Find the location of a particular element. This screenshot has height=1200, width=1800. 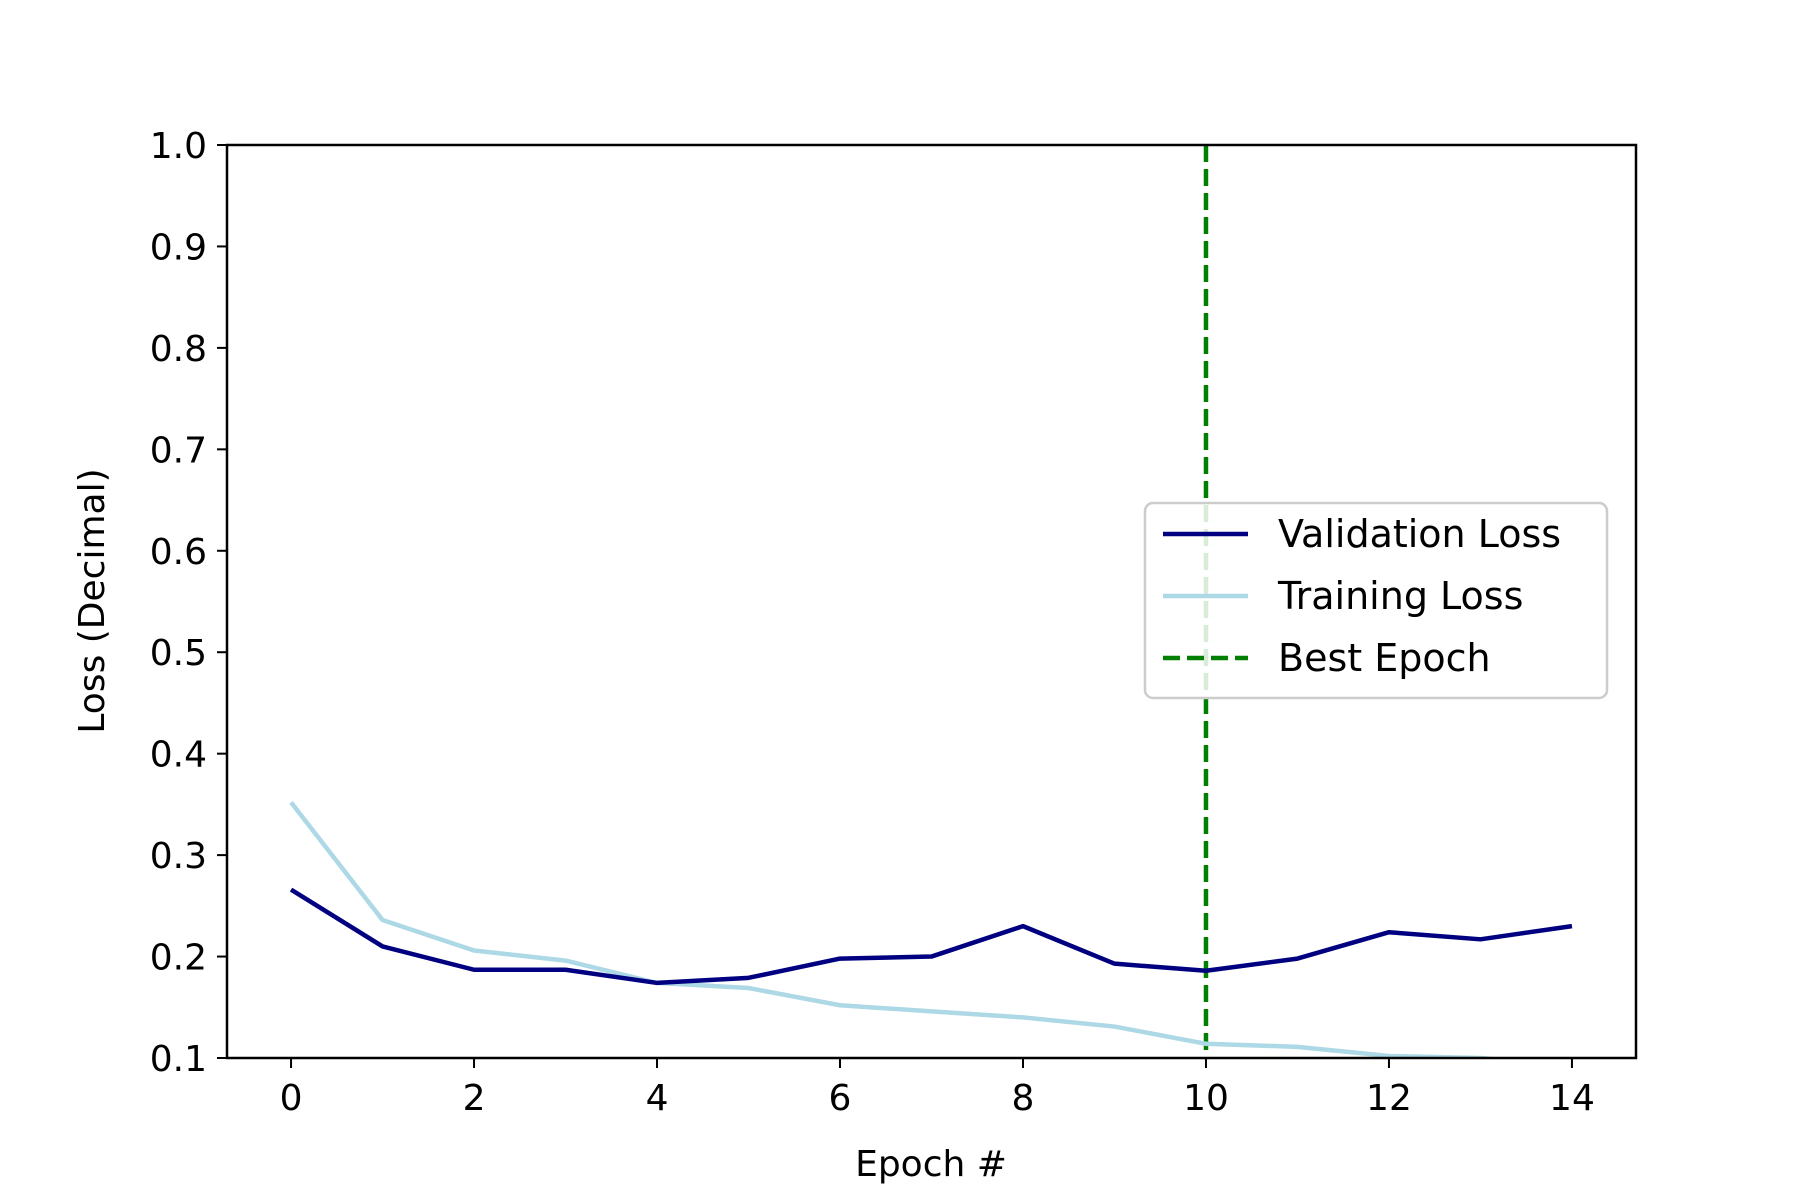

y-tick-label: 0.1 is located at coordinates (178, 1059).